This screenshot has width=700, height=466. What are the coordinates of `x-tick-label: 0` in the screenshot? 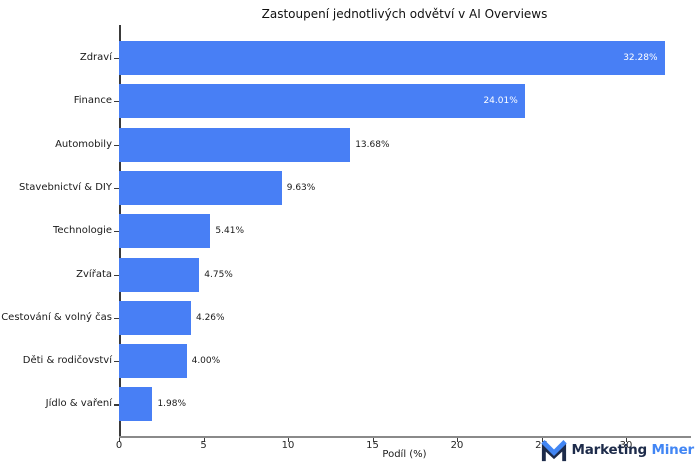 It's located at (119, 445).